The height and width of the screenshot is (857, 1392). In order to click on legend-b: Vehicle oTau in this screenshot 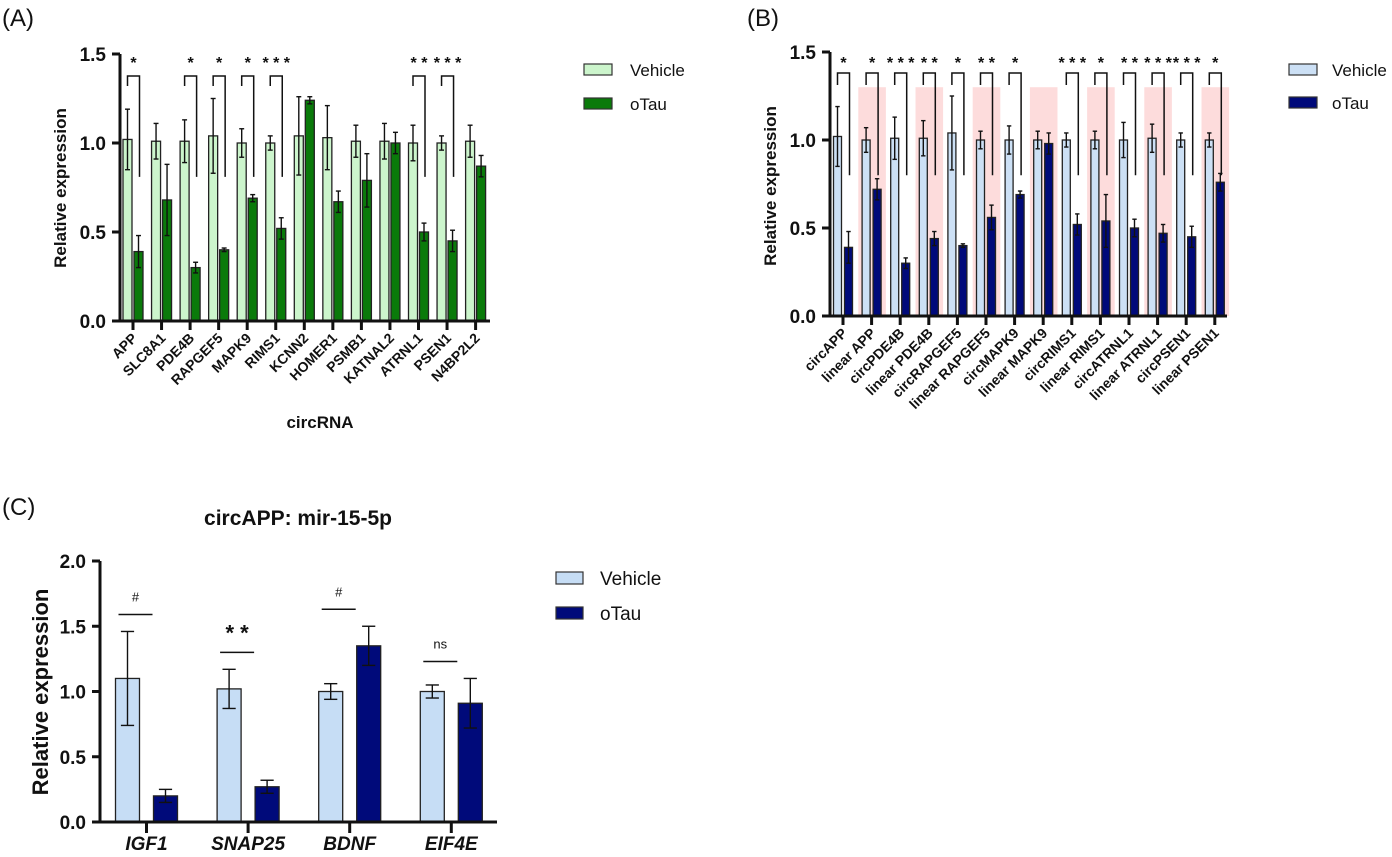, I will do `click(1337, 87)`.